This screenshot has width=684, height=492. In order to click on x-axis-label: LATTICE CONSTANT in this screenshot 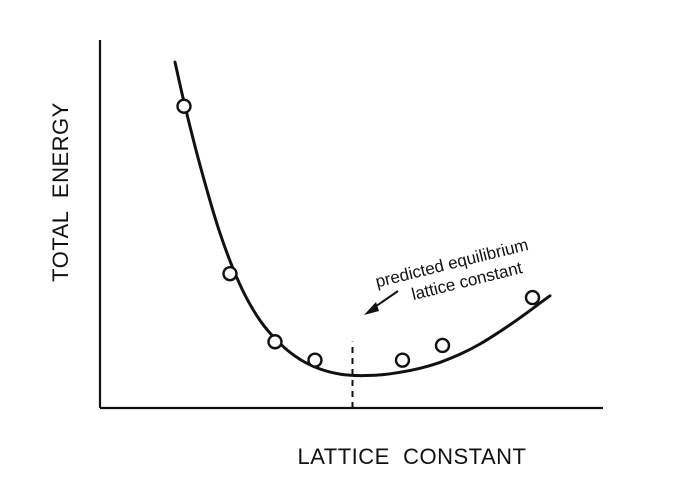, I will do `click(412, 456)`.